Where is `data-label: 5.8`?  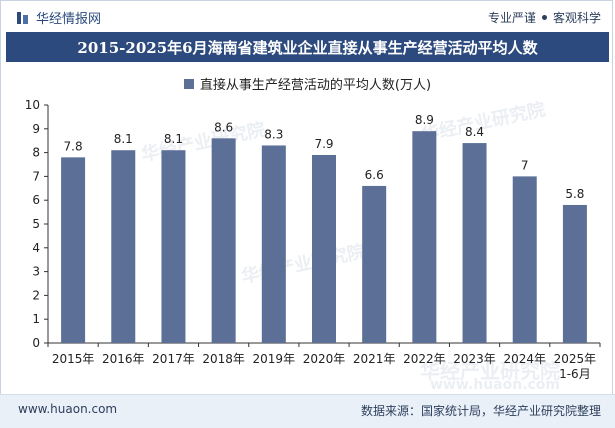 data-label: 5.8 is located at coordinates (574, 194).